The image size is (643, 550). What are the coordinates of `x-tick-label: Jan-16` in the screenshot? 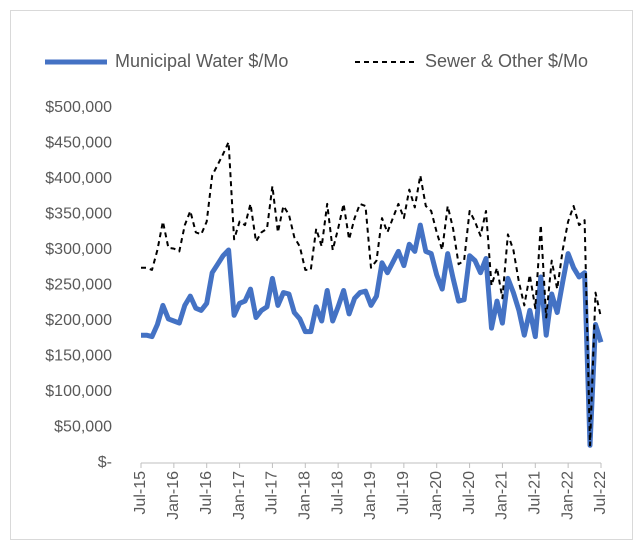 It's located at (173, 495).